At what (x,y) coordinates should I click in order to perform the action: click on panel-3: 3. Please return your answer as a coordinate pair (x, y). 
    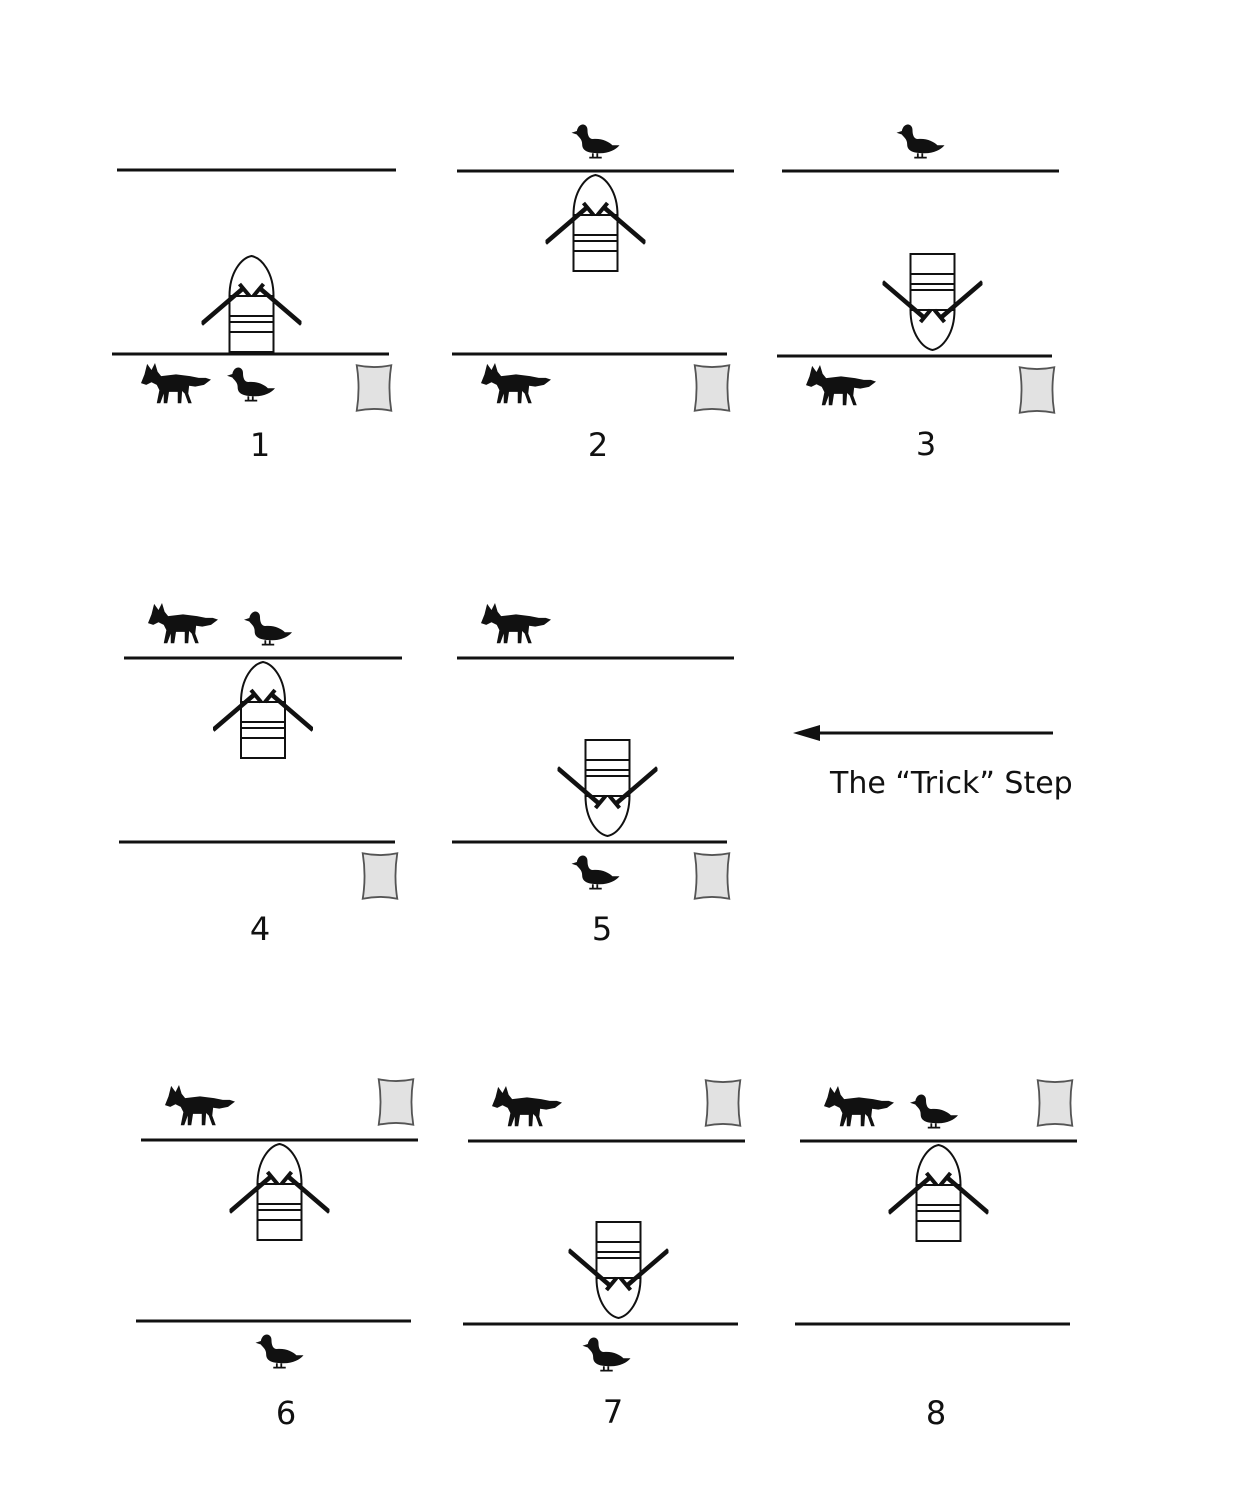
    Looking at the image, I should click on (918, 293).